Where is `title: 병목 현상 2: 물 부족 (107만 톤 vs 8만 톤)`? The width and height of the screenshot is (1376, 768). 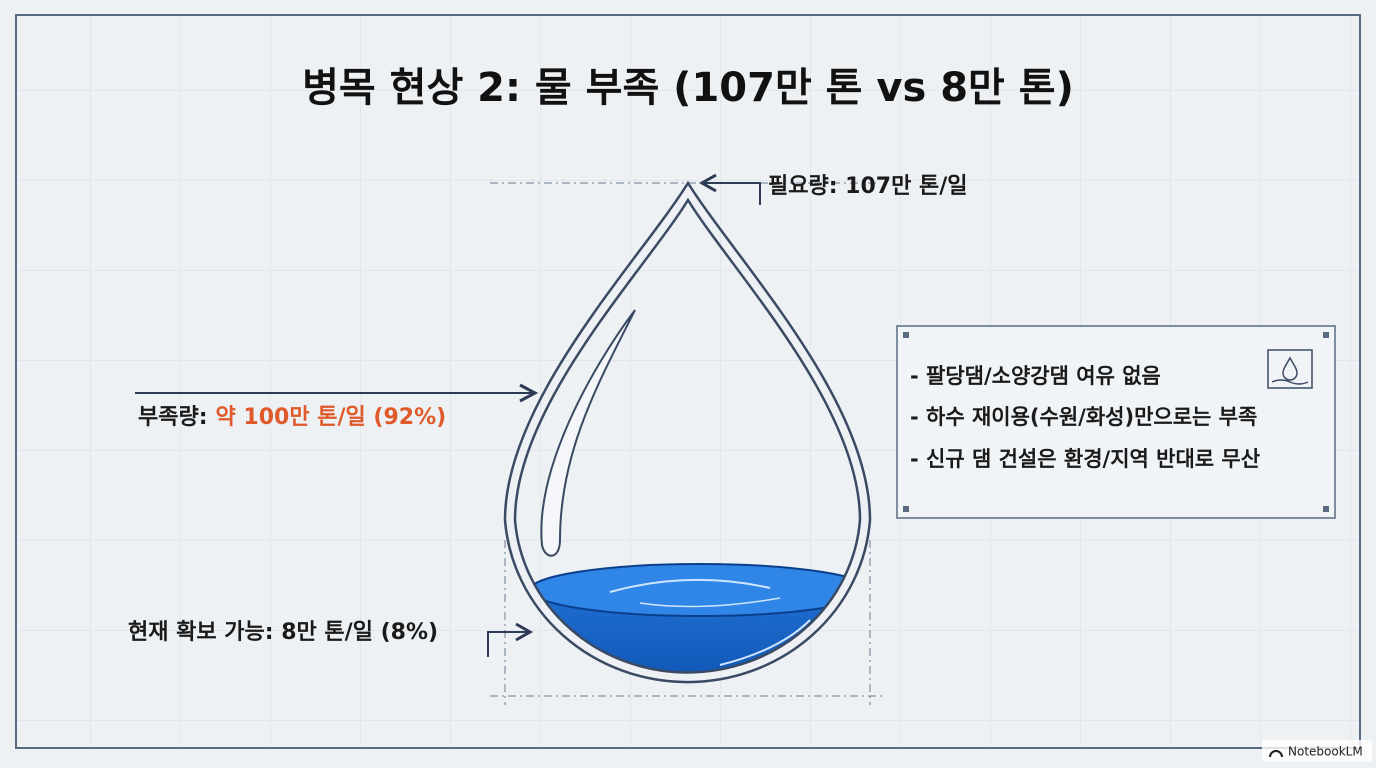 title: 병목 현상 2: 물 부족 (107만 톤 vs 8만 톤) is located at coordinates (688, 88).